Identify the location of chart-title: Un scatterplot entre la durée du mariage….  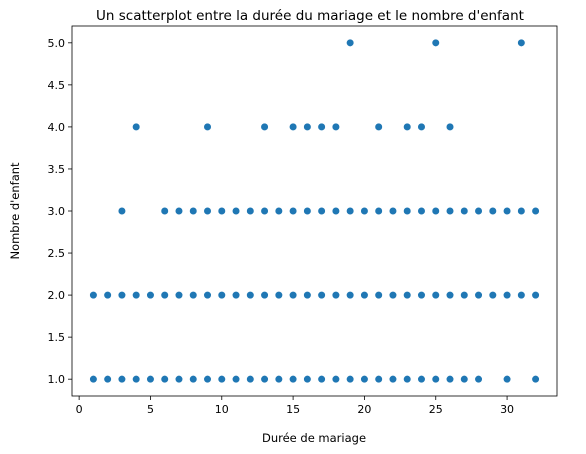
(310, 16).